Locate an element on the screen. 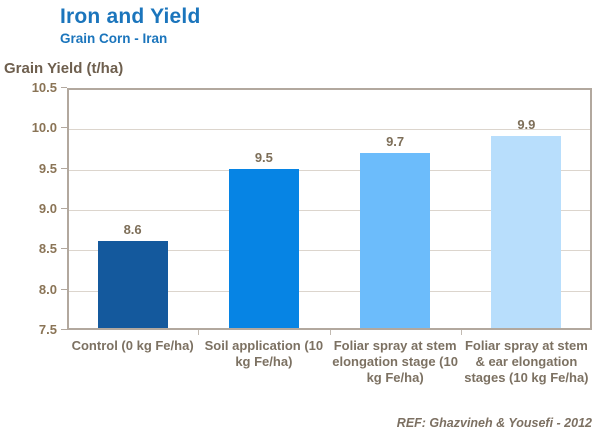  bar-value-label: 8.6 is located at coordinates (132, 230).